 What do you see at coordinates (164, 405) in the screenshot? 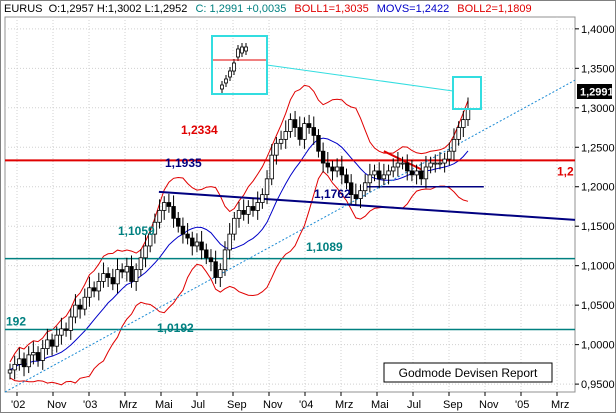
I see `x-tick-label: Mai` at bounding box center [164, 405].